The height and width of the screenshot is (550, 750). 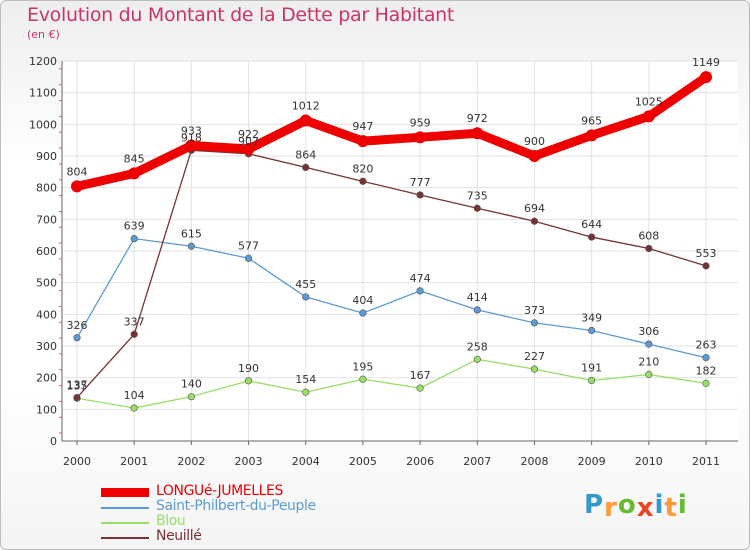 I want to click on logo-letter: r, so click(x=611, y=508).